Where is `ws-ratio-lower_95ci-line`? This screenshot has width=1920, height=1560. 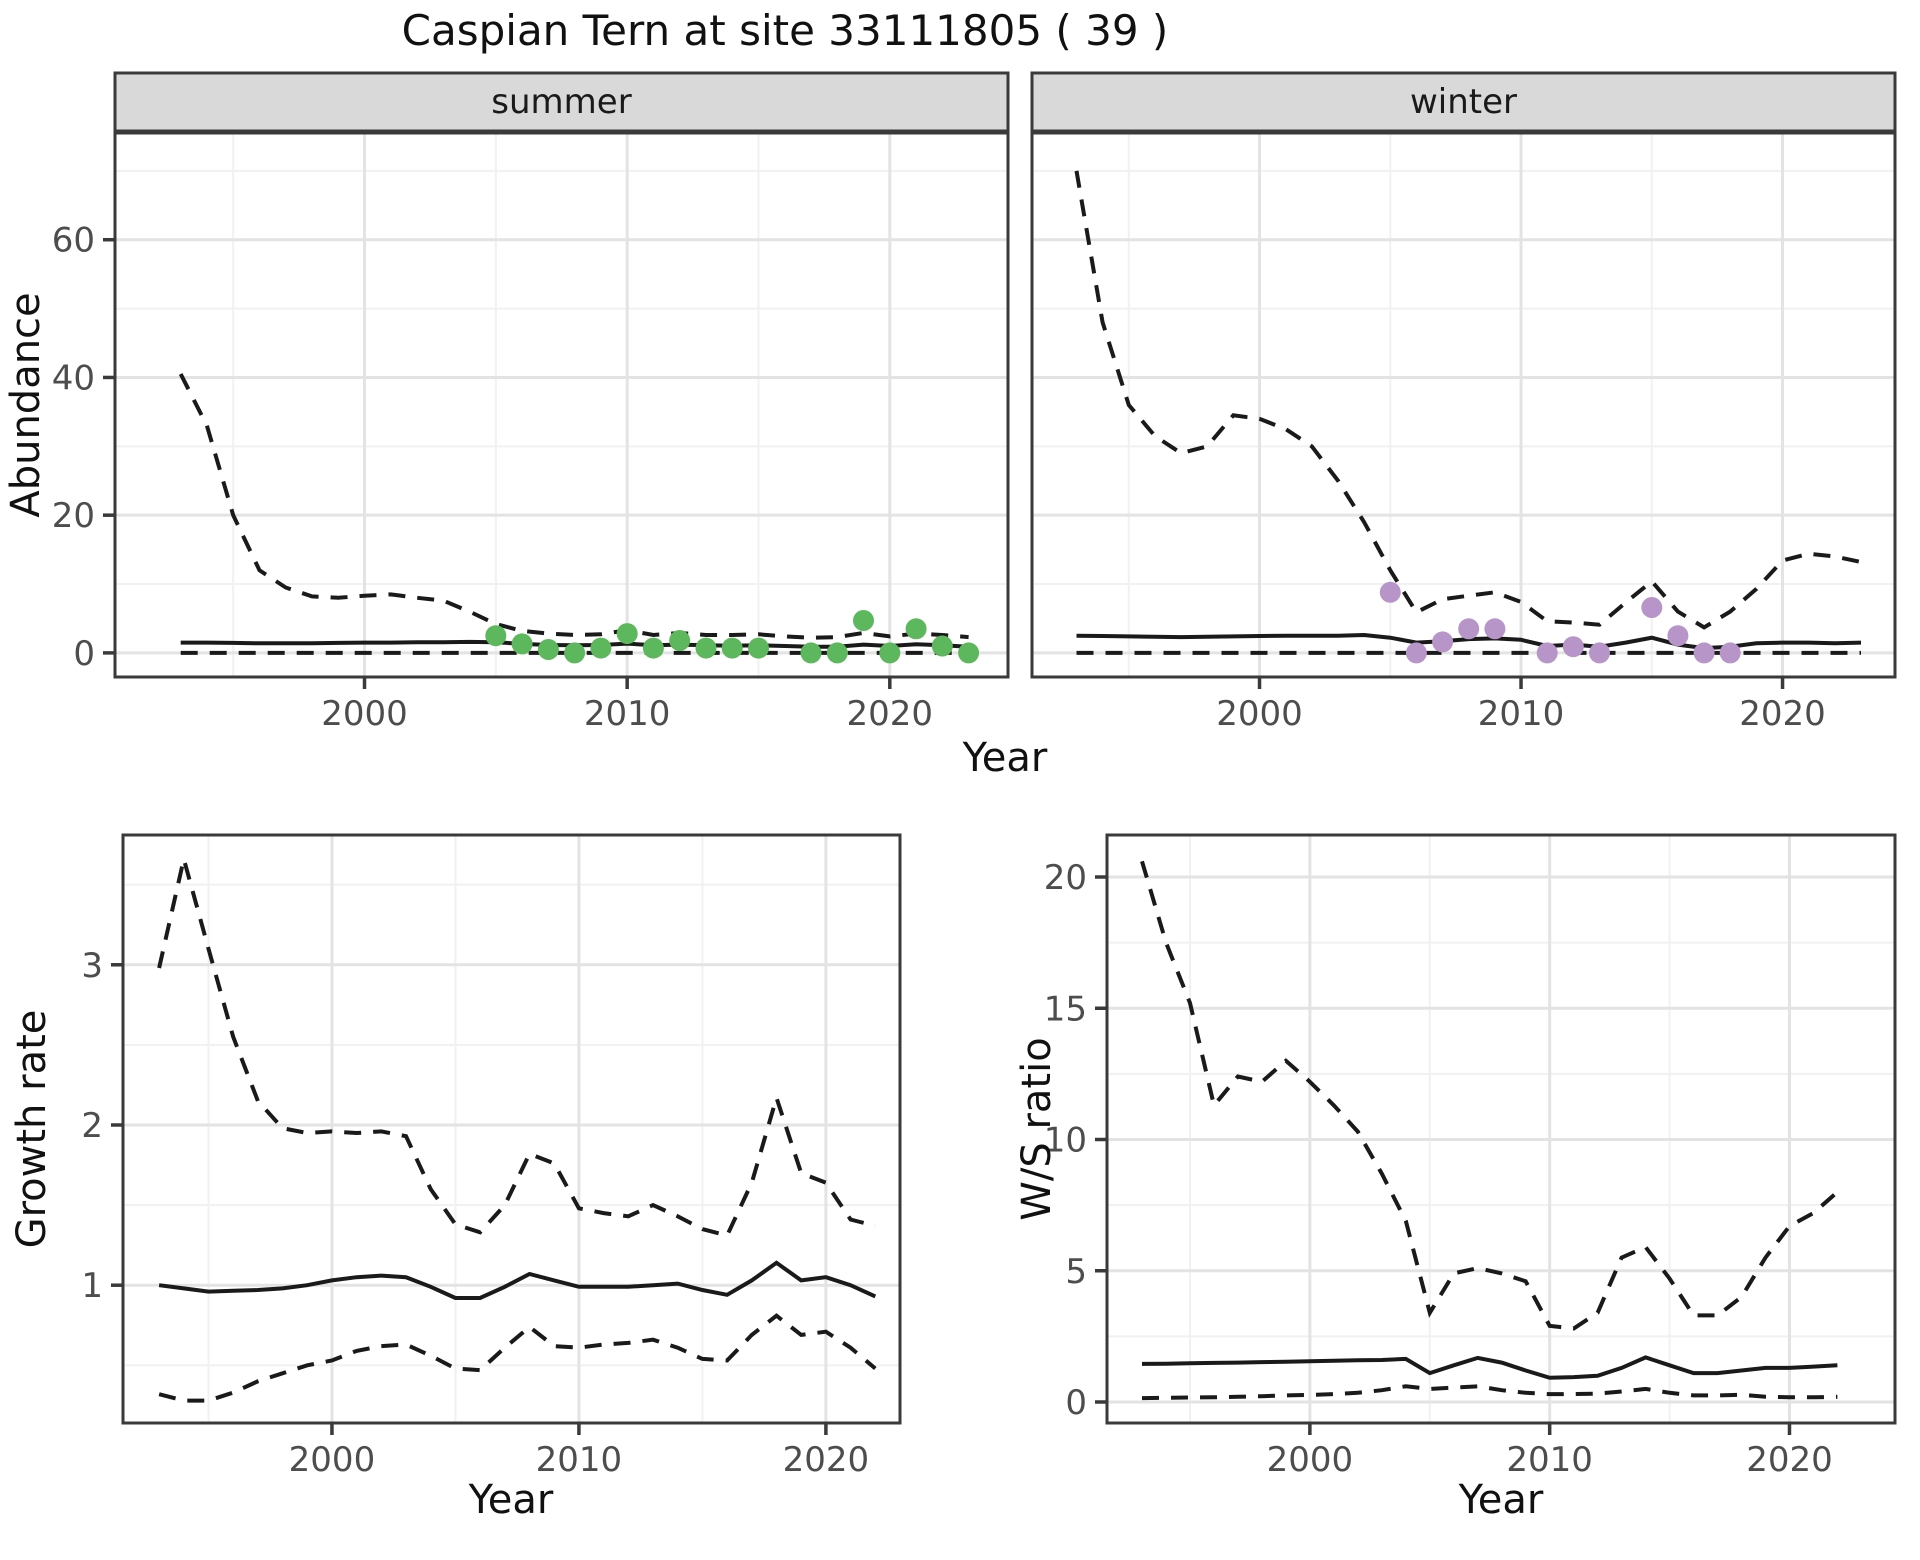
ws-ratio-lower_95ci-line is located at coordinates (1489, 1392).